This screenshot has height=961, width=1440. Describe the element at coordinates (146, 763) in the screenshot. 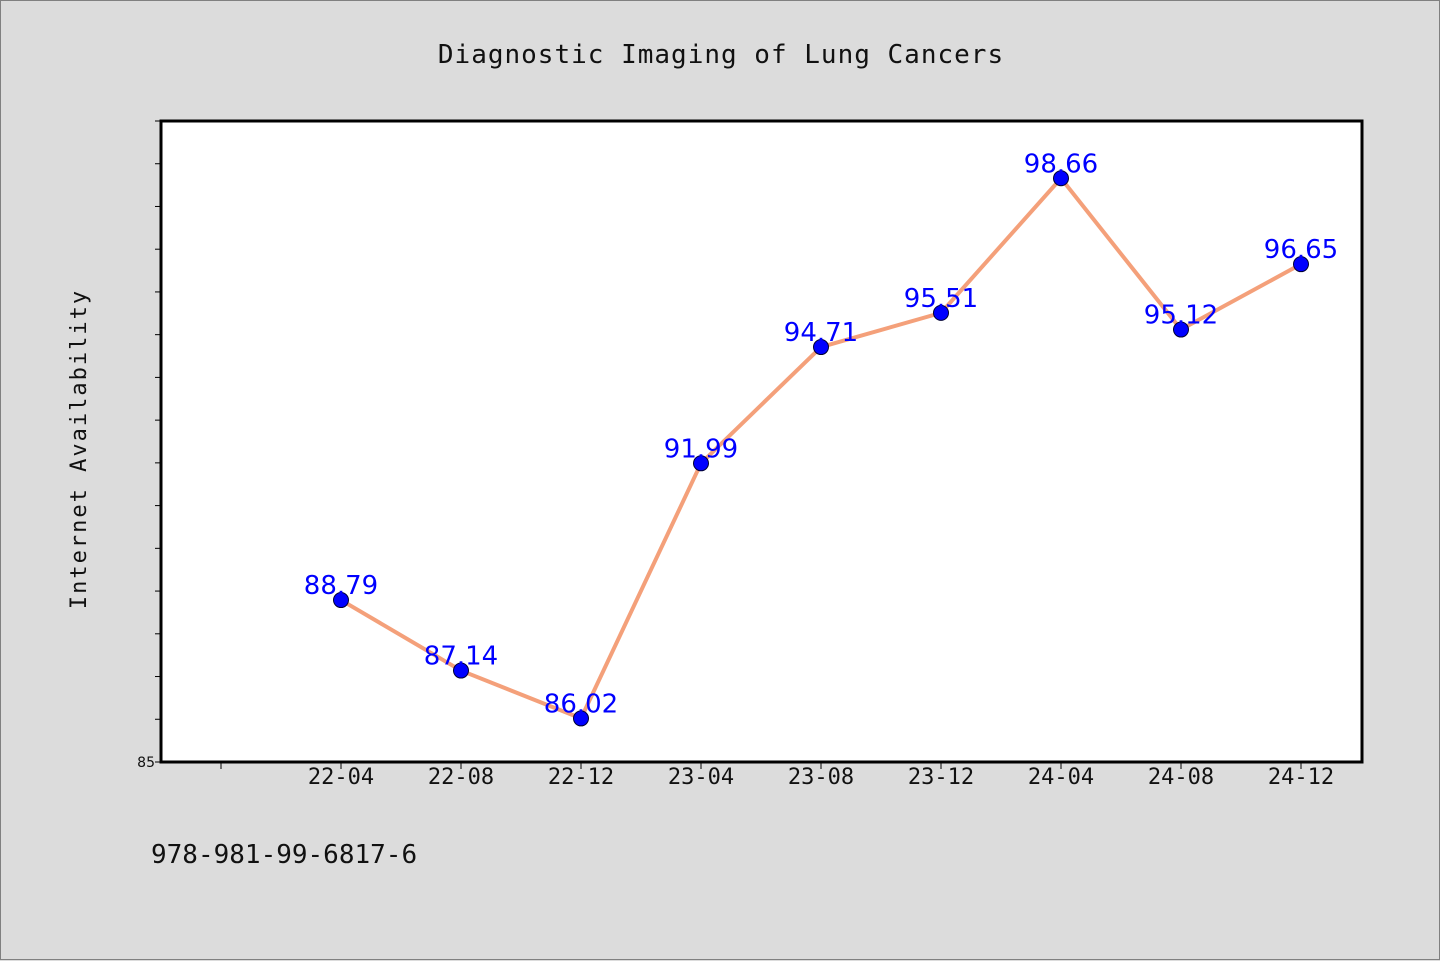

I see `y-tick-label: 85` at that location.